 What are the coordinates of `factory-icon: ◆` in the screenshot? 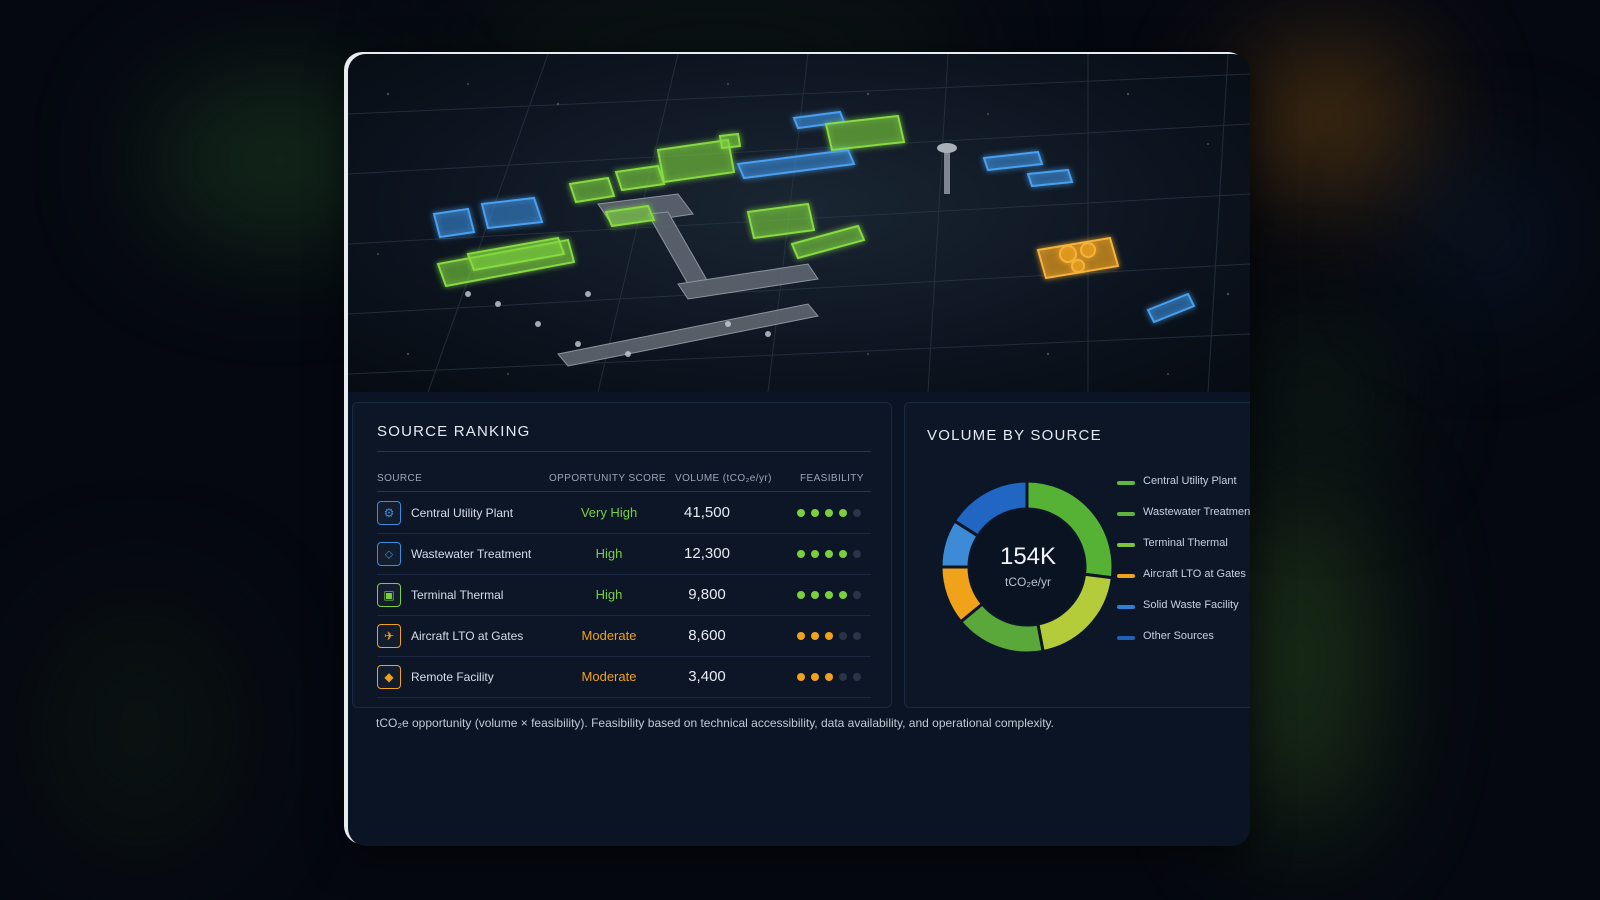 It's located at (389, 677).